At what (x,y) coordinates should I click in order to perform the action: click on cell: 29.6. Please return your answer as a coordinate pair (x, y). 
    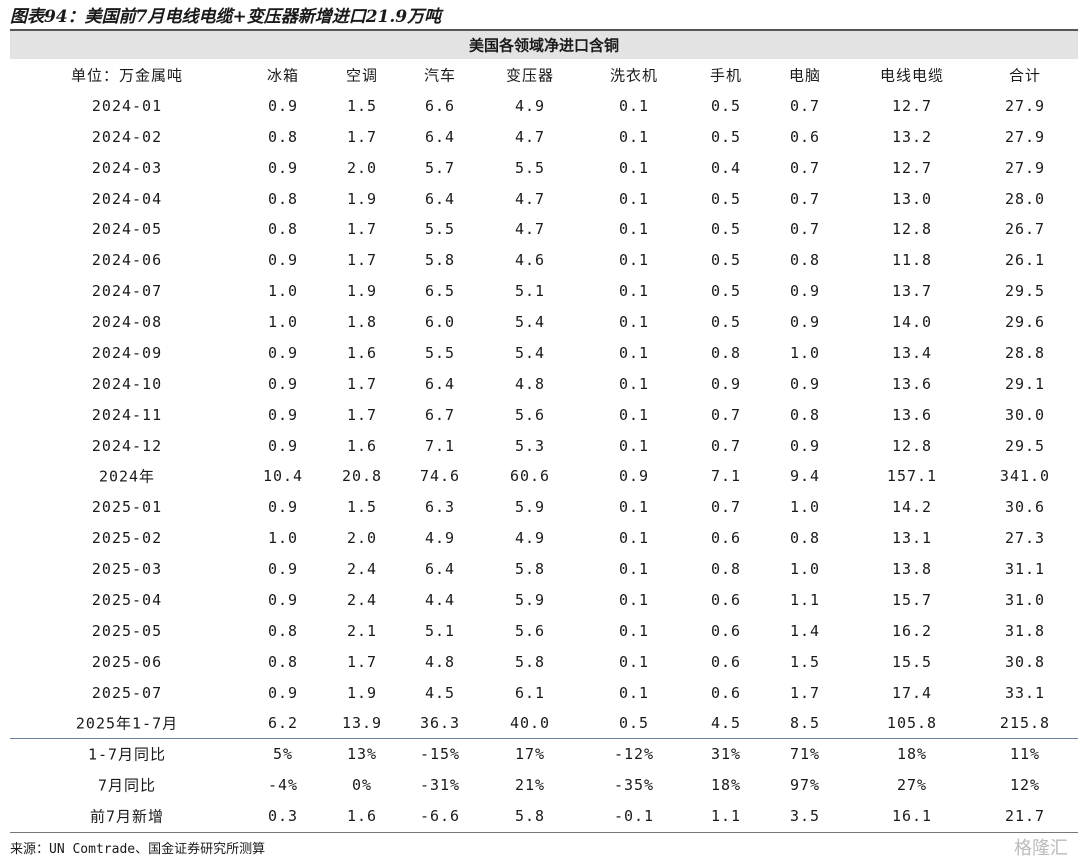
    Looking at the image, I should click on (1025, 322).